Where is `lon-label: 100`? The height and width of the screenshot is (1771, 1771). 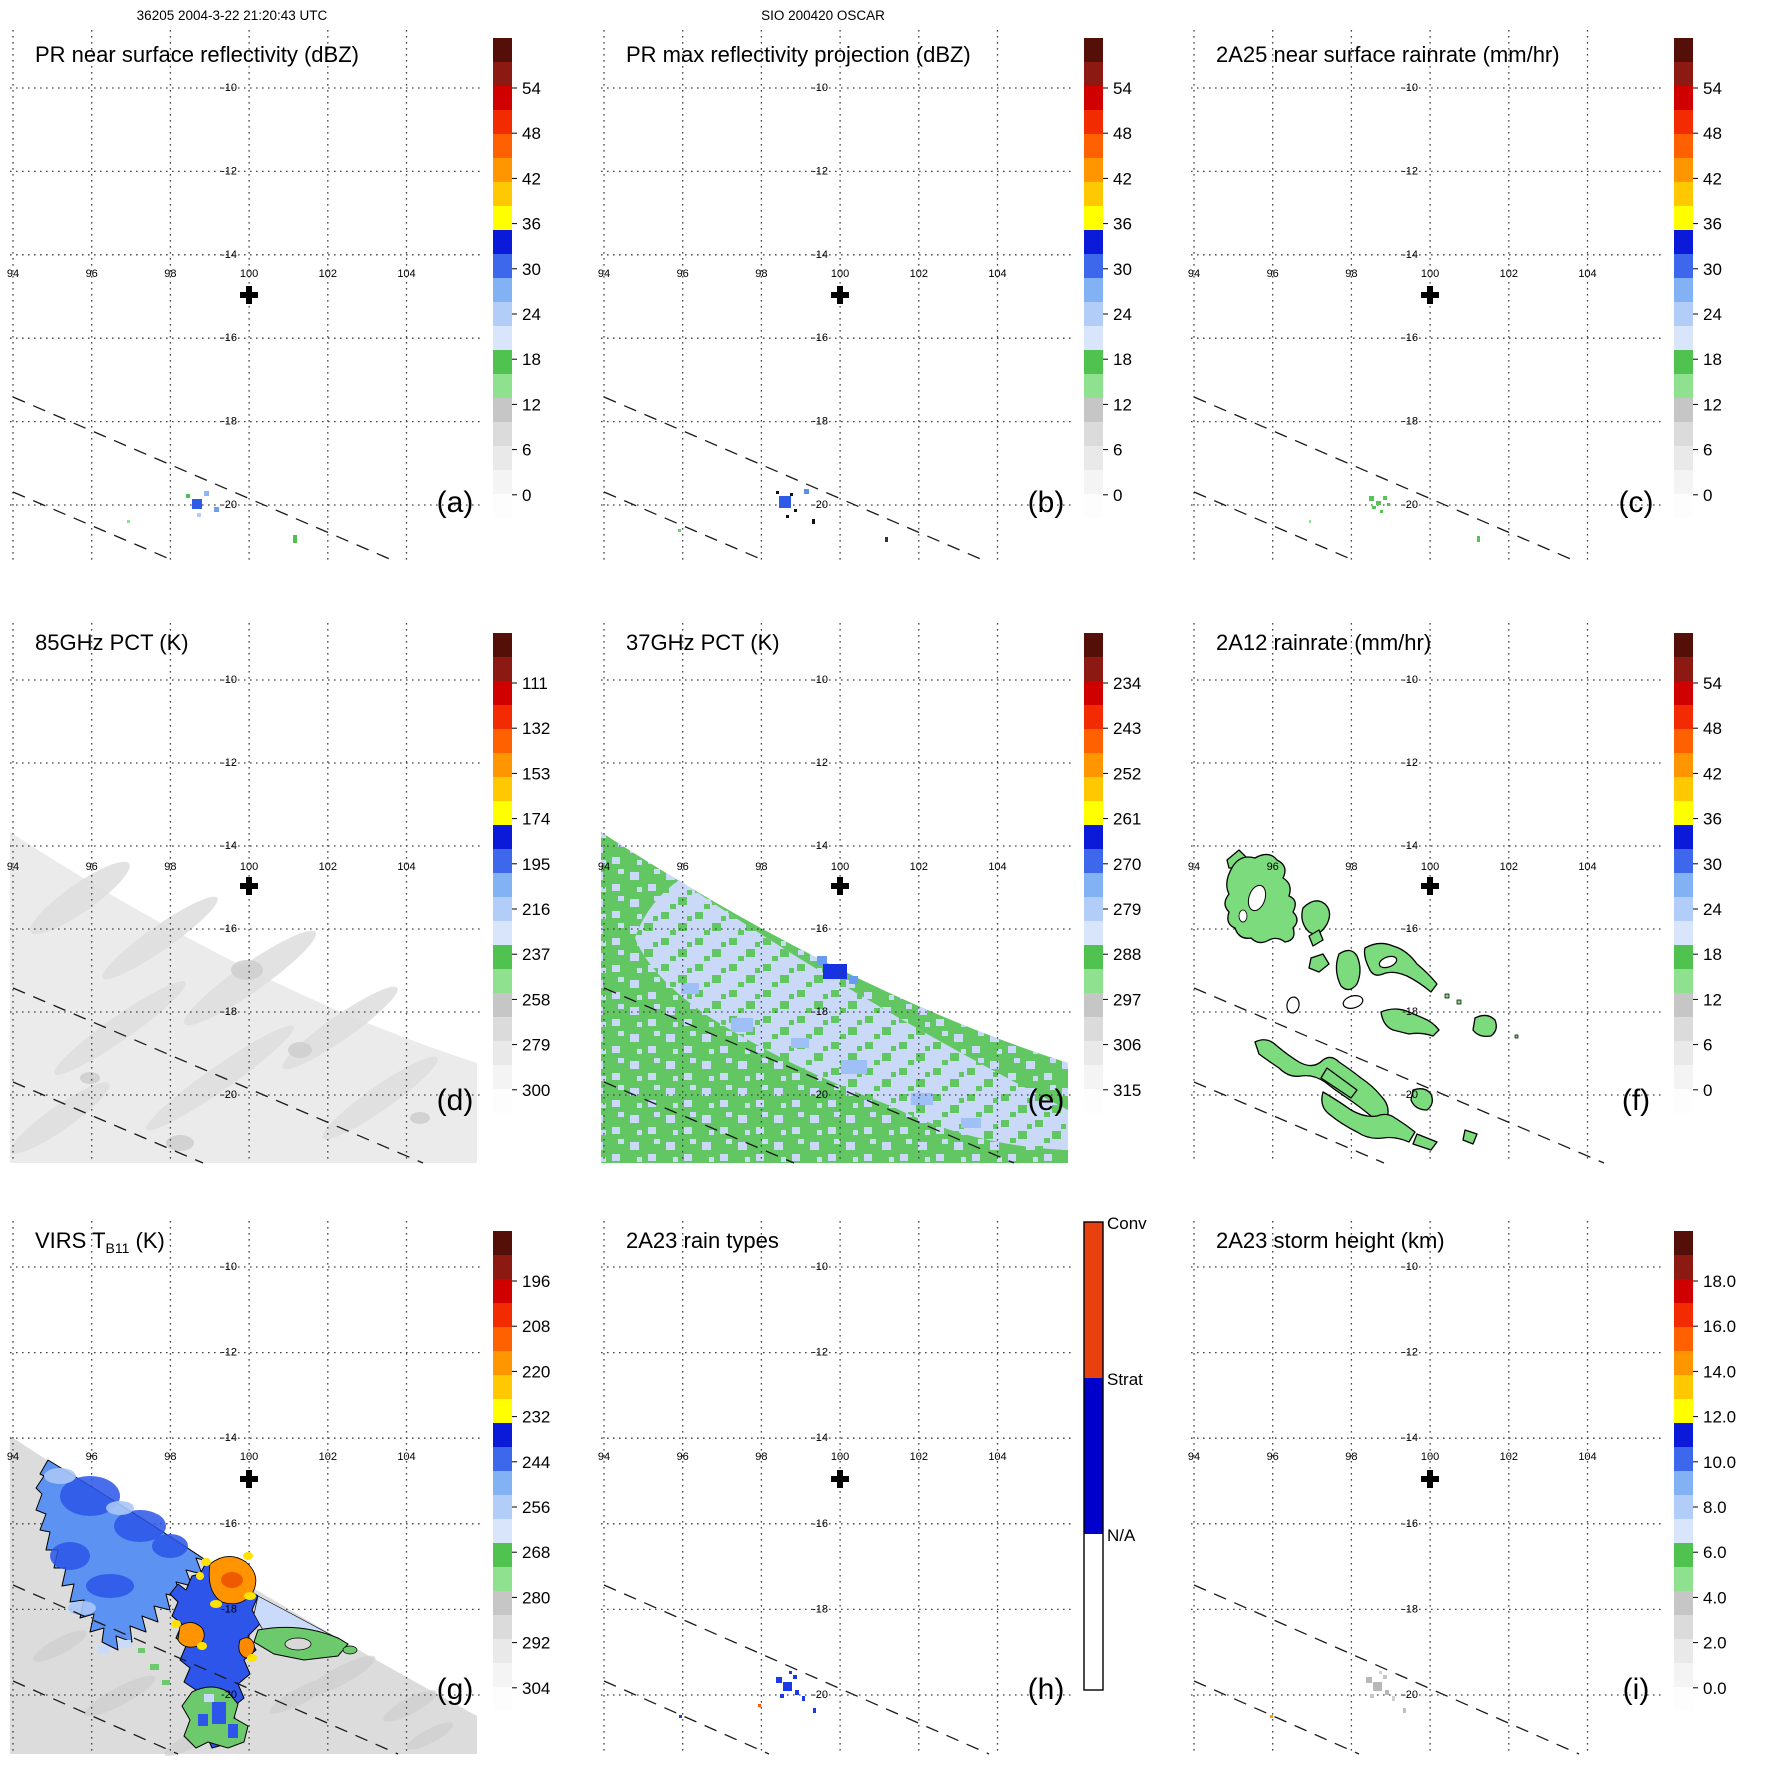
lon-label: 100 is located at coordinates (1430, 867).